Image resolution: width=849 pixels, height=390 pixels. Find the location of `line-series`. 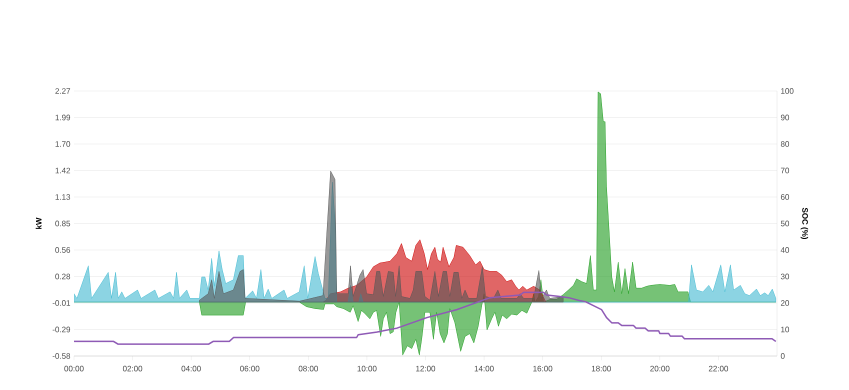

line-series is located at coordinates (425, 318).